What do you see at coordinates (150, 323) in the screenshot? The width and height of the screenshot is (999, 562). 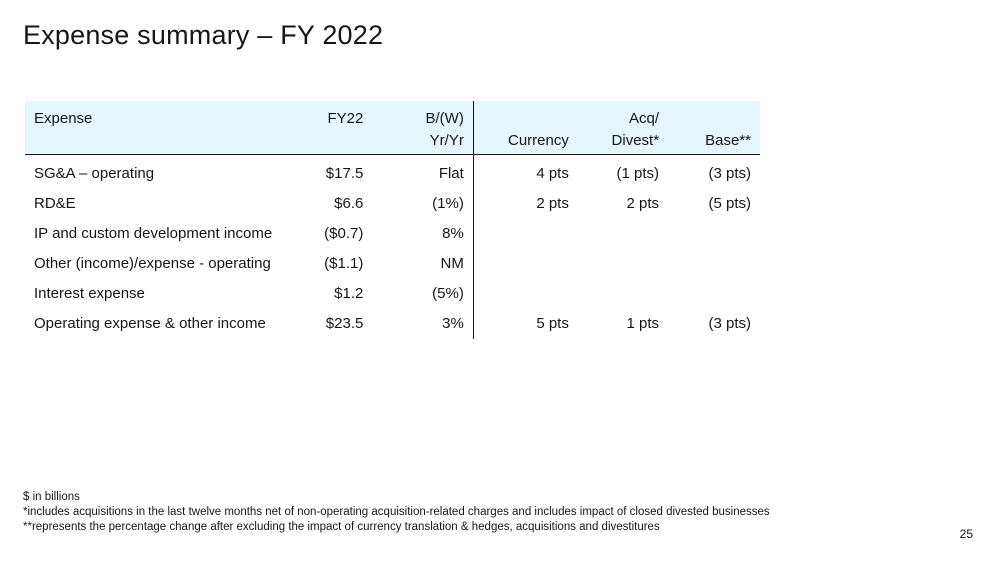 I see `cell-expense: Operating expense & other income` at bounding box center [150, 323].